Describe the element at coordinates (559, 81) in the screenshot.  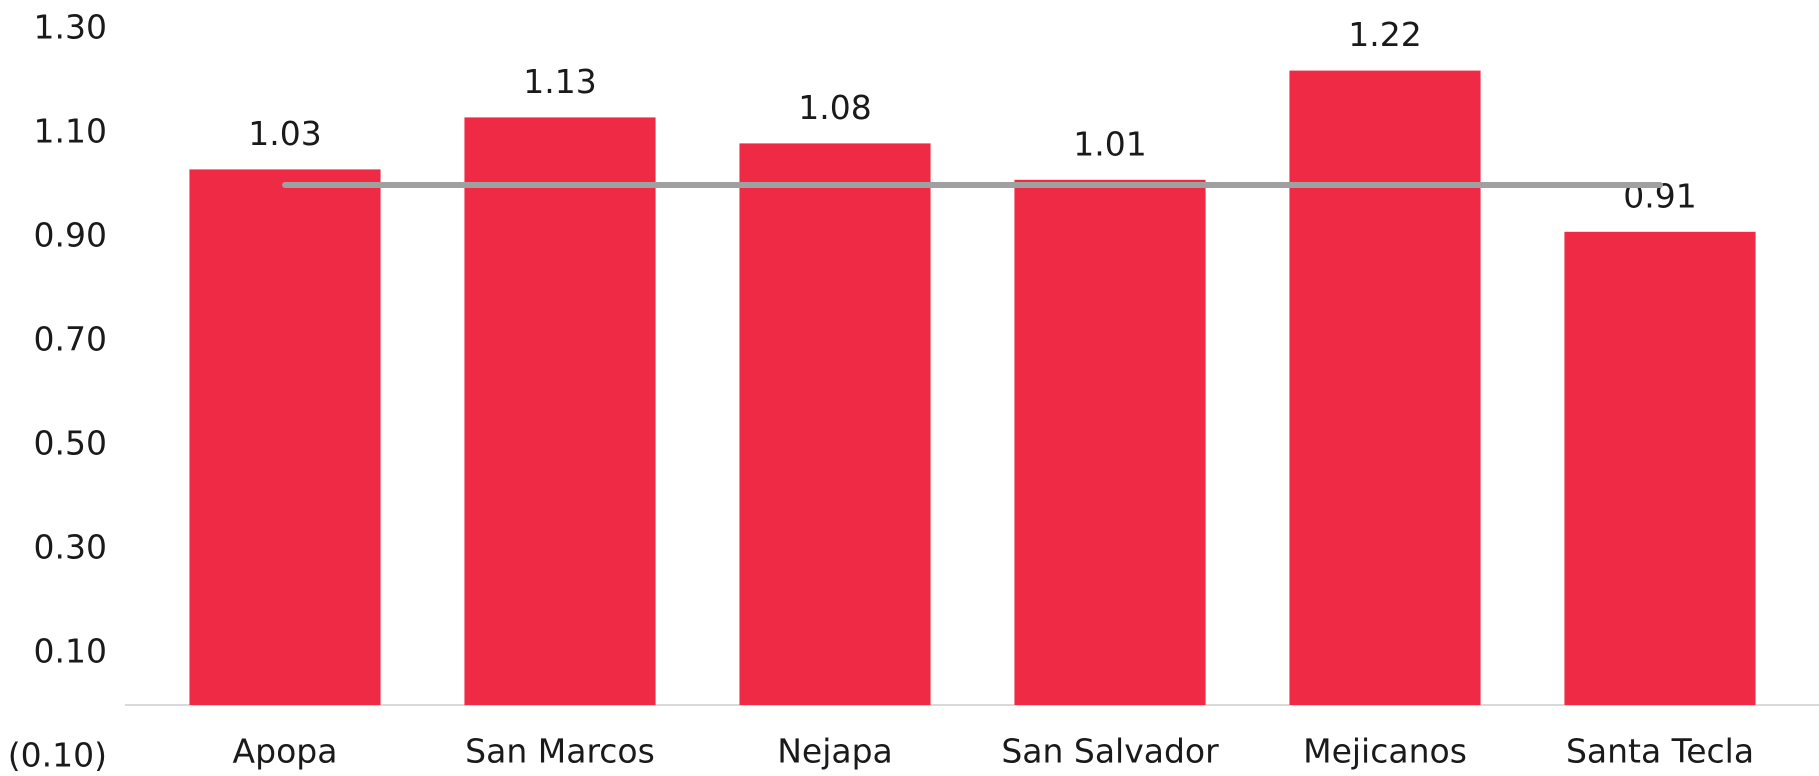
I see `value-label: 1.13` at that location.